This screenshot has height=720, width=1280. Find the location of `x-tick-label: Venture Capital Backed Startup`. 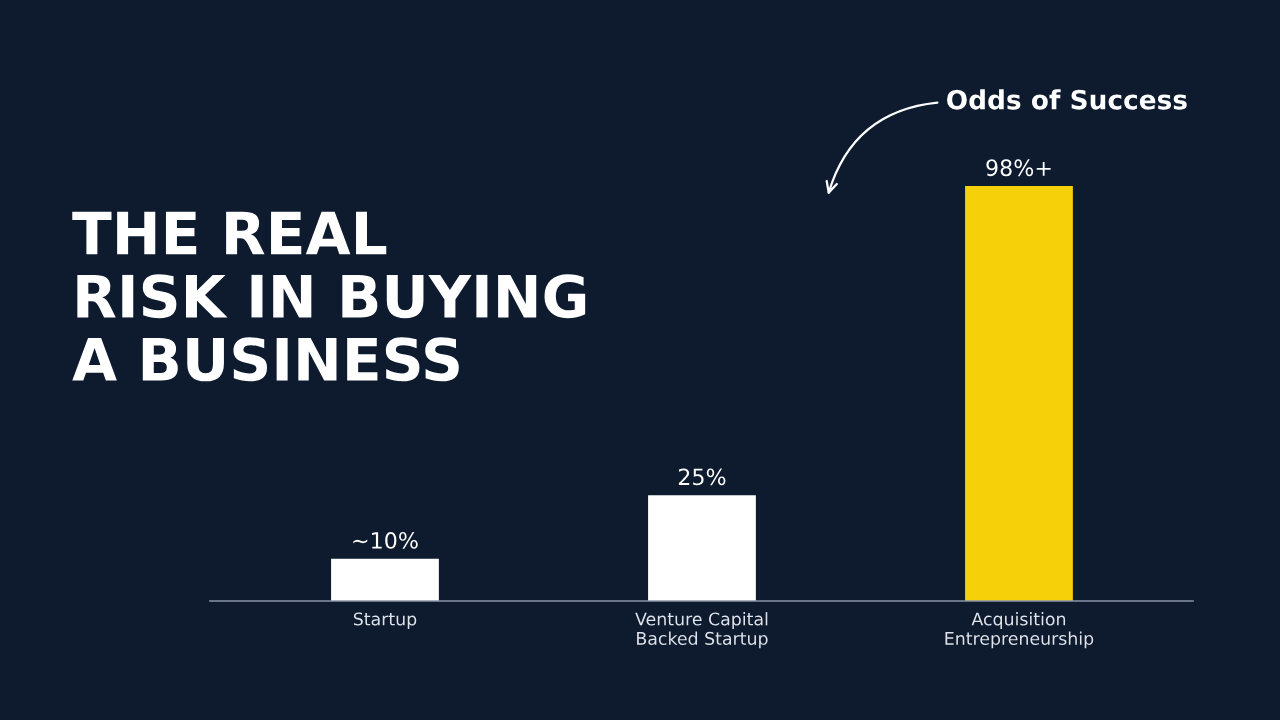

x-tick-label: Venture Capital Backed Startup is located at coordinates (701, 630).